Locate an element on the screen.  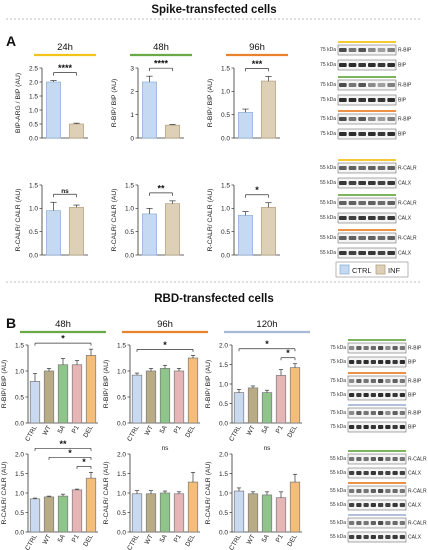
x-tick-label: CTRL is located at coordinates (133, 541).